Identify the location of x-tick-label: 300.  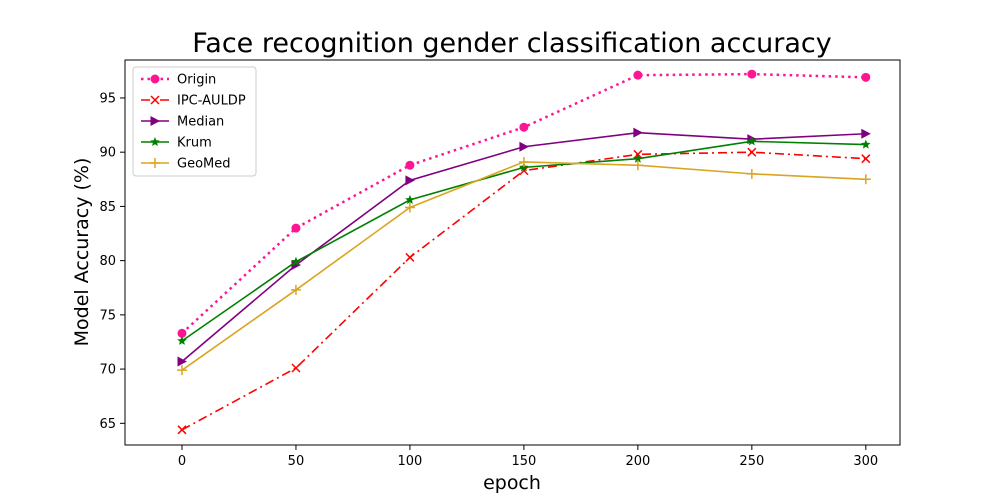
(865, 461).